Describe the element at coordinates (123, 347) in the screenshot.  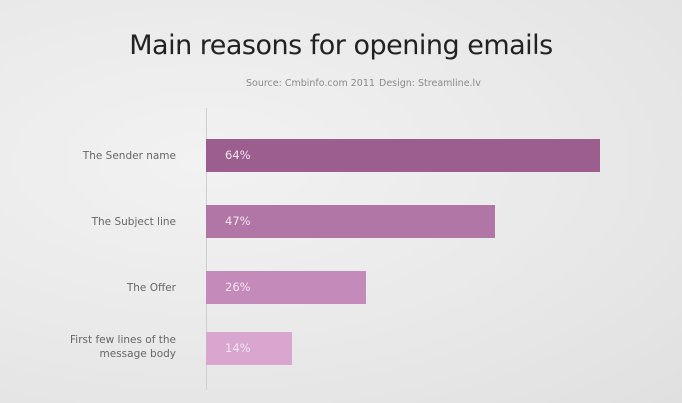
I see `category-label: First few lines of the message body` at that location.